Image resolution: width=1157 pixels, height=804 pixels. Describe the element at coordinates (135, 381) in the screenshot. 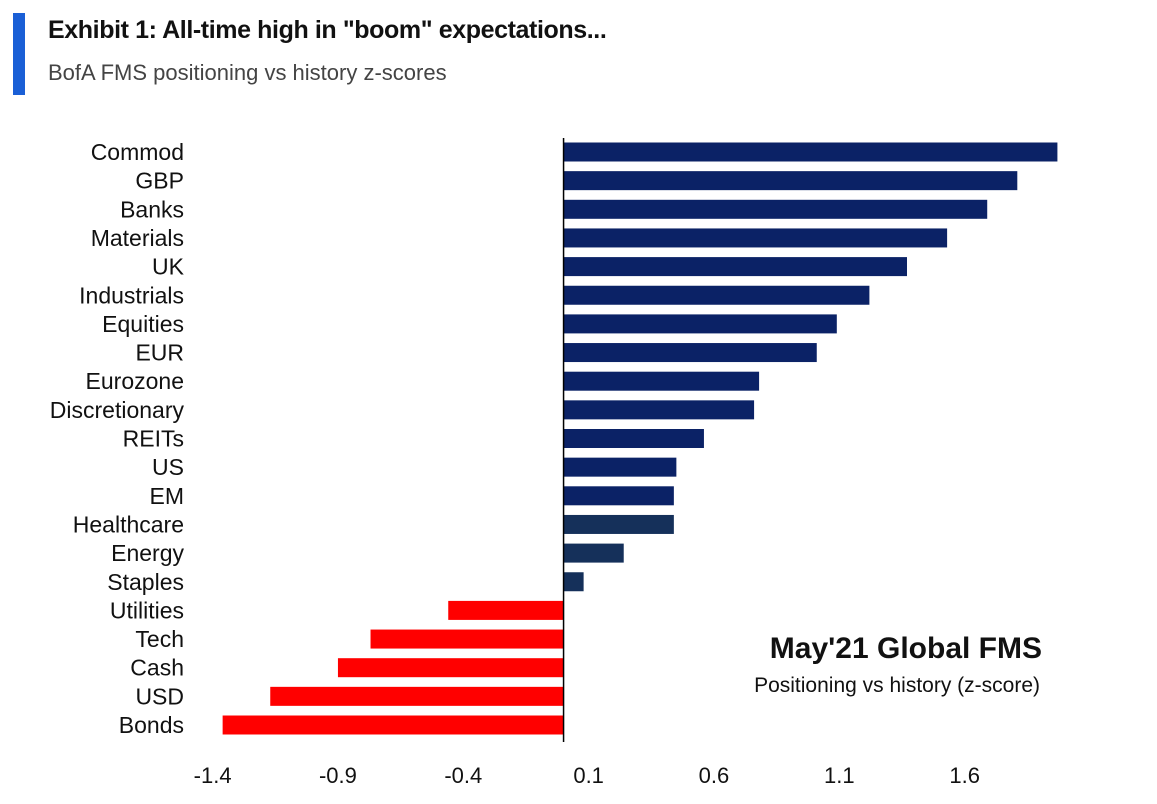

I see `category-label: Eurozone` at that location.